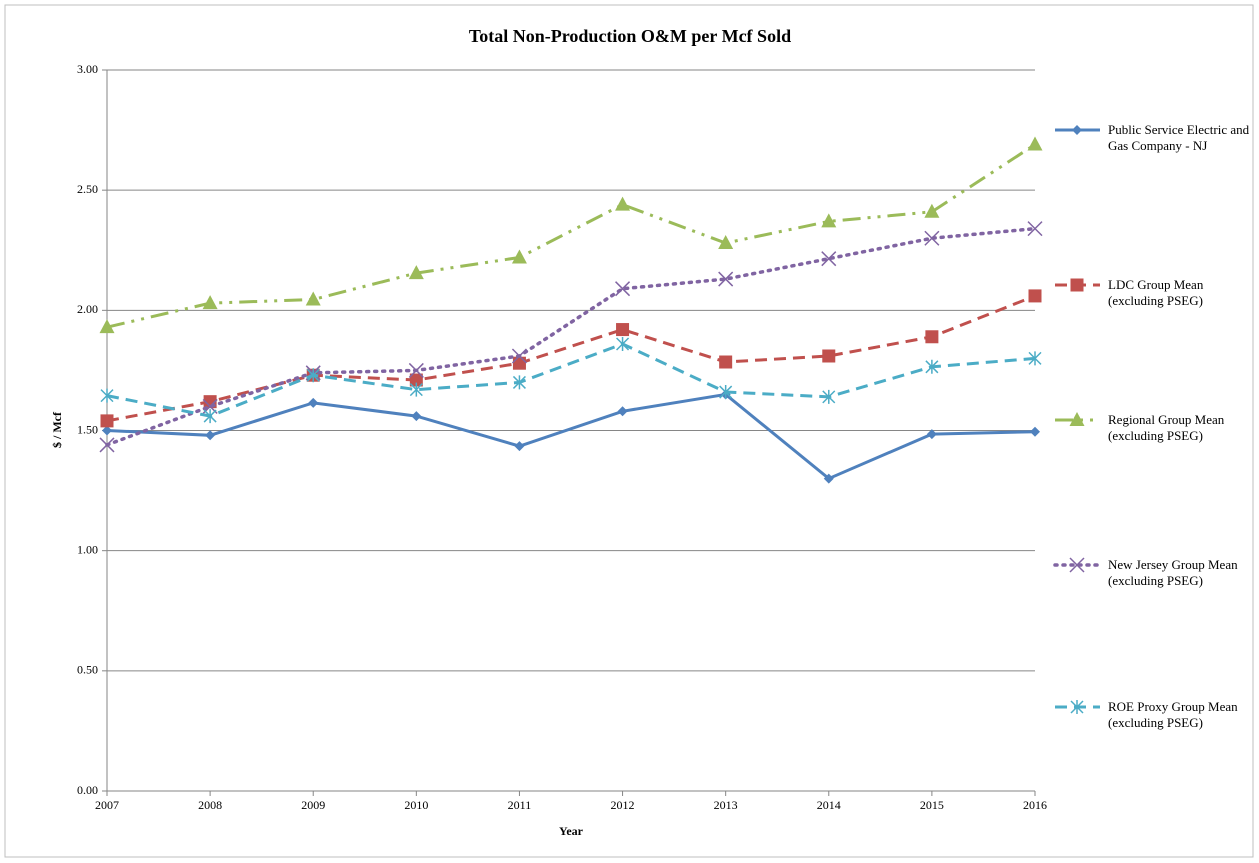 The width and height of the screenshot is (1259, 863). I want to click on x-tick-label: 2012, so click(623, 805).